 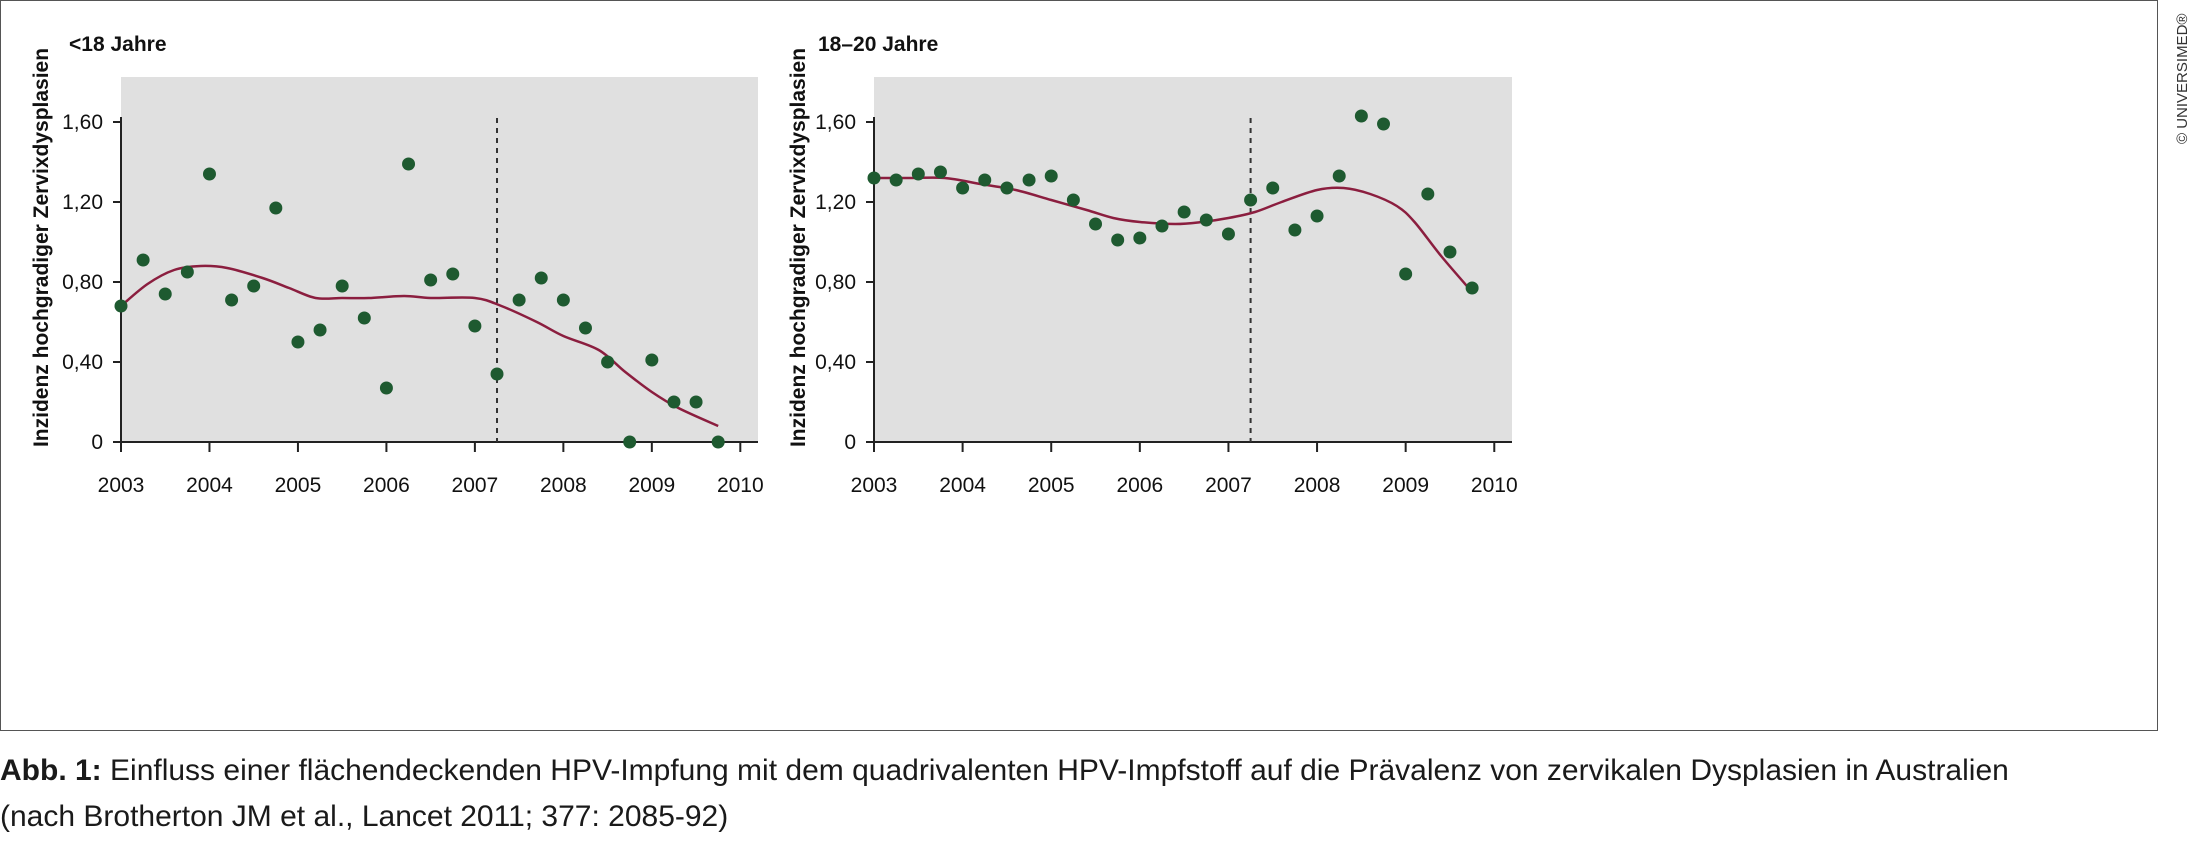 I want to click on trend-line, so click(x=419, y=346).